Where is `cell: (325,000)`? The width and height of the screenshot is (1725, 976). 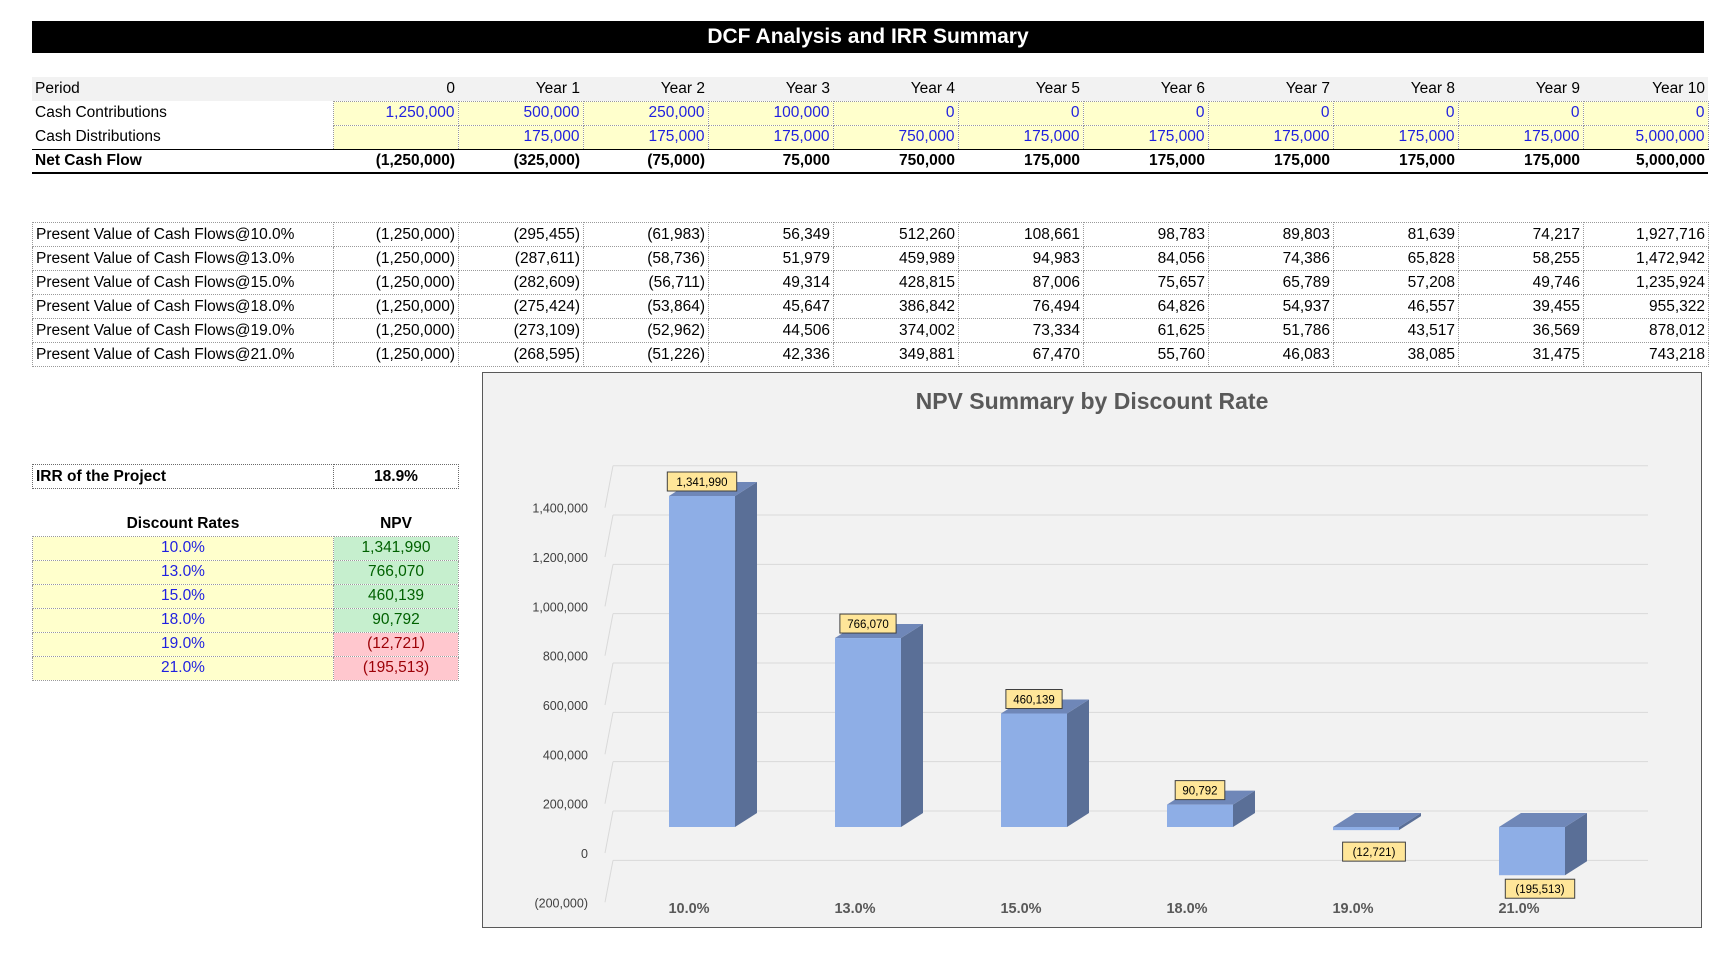
cell: (325,000) is located at coordinates (520, 161).